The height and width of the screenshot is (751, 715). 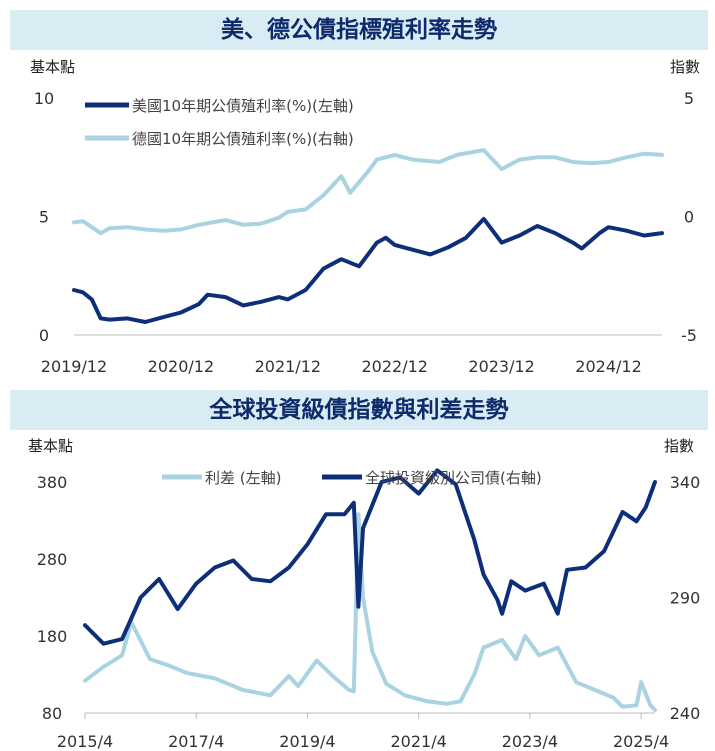 I want to click on x-tick-label: 2023/4, so click(x=530, y=741).